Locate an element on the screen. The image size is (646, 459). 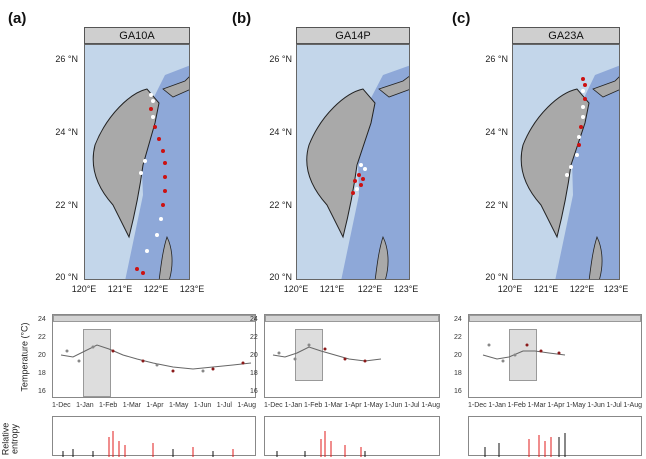
lon-label-123-b: 123°E is located at coordinates (406, 289).